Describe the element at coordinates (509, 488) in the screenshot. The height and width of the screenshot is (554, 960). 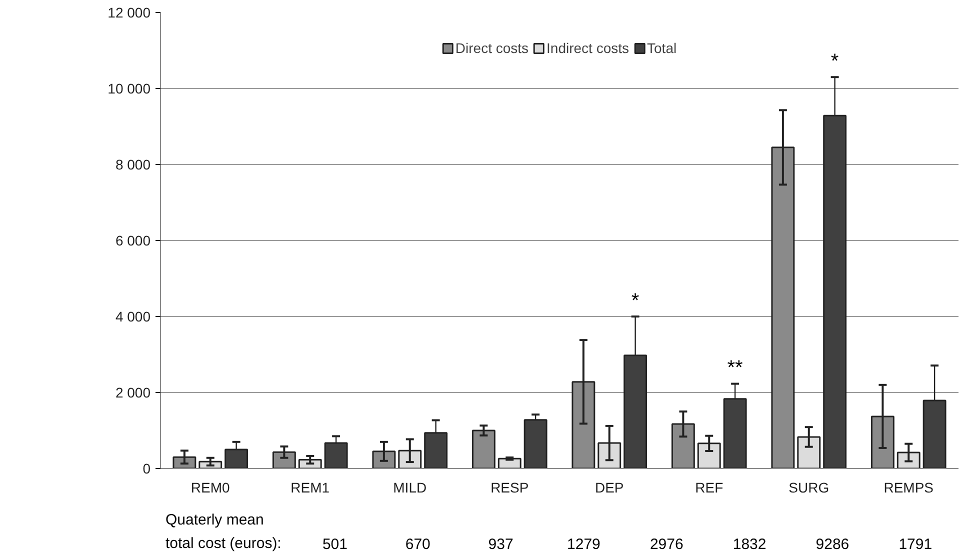
I see `x-tick-label: RESP` at that location.